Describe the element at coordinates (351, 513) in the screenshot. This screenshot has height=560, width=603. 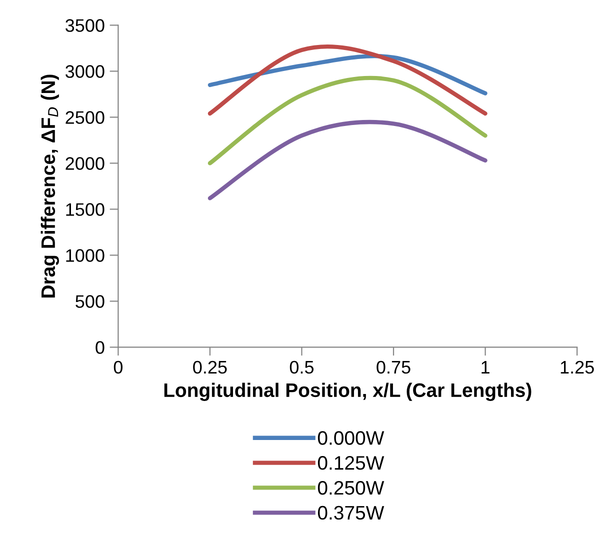
I see `legend-label: 0.375W` at that location.